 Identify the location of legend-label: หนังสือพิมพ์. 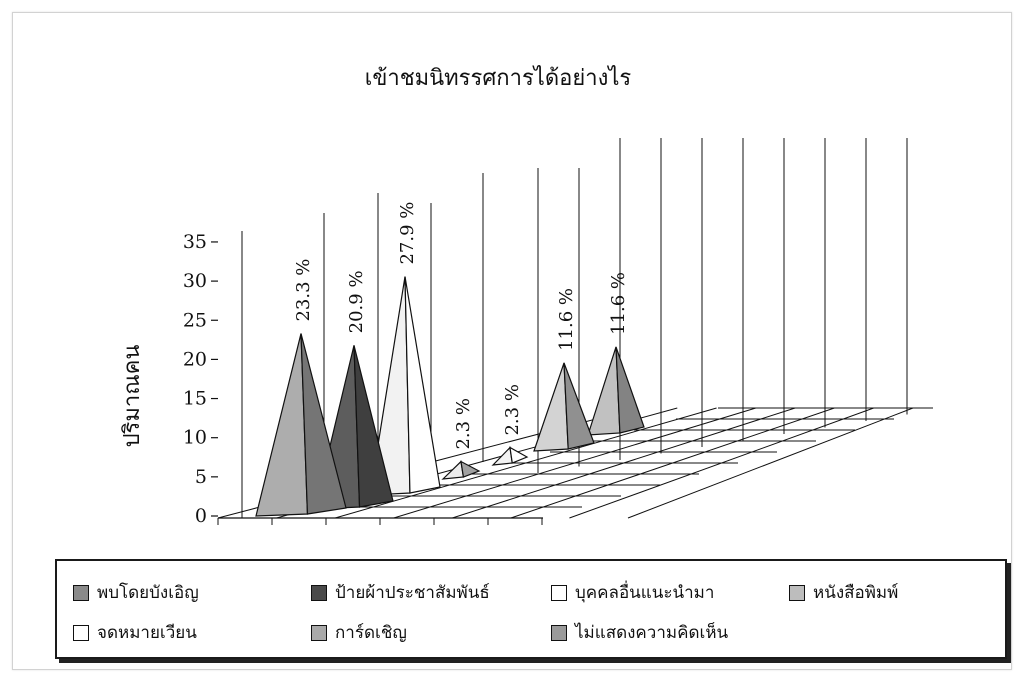
(856, 593).